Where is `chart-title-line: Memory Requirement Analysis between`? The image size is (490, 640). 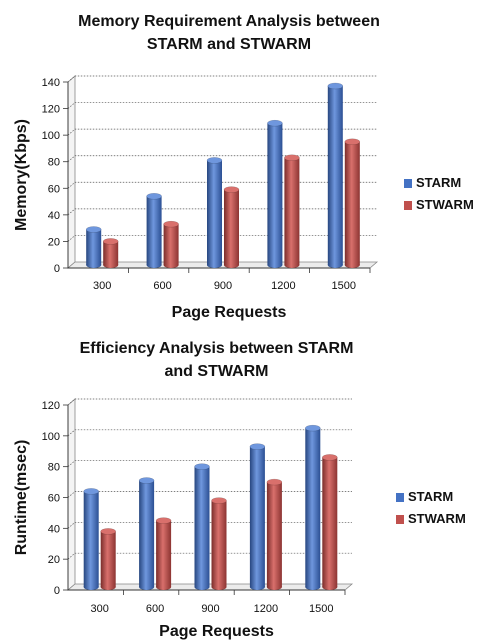
chart-title-line: Memory Requirement Analysis between is located at coordinates (229, 21).